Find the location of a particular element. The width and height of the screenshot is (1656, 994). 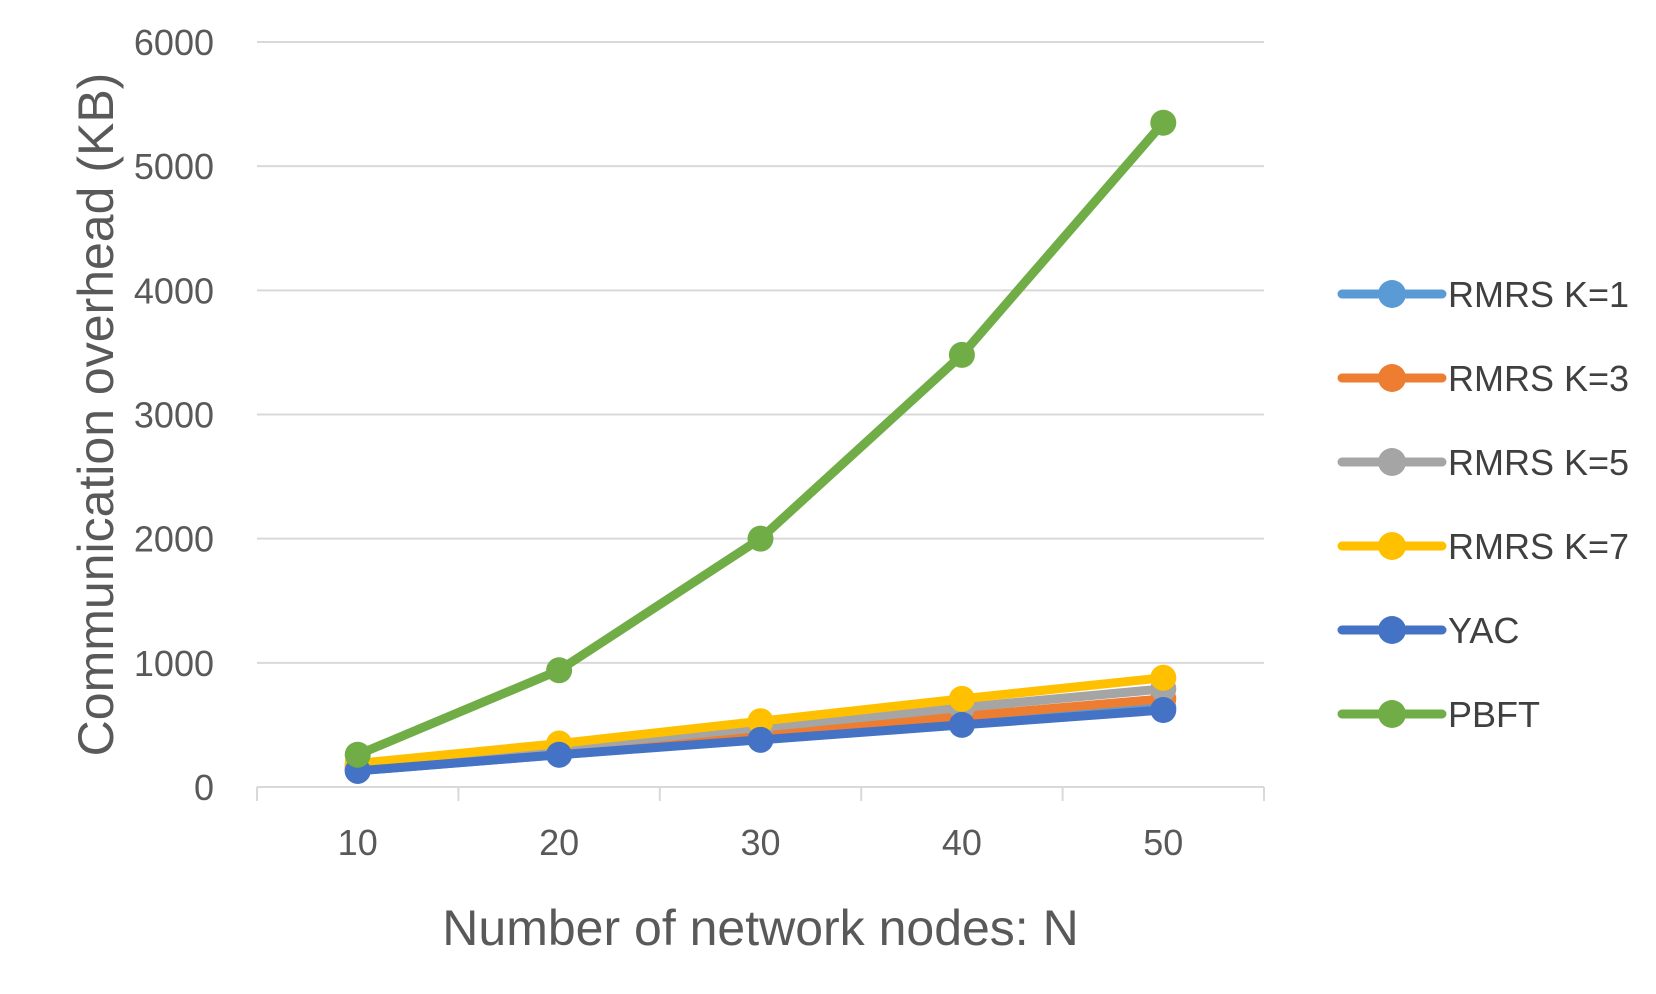

x-axis-title: Number of network nodes: N is located at coordinates (760, 928).